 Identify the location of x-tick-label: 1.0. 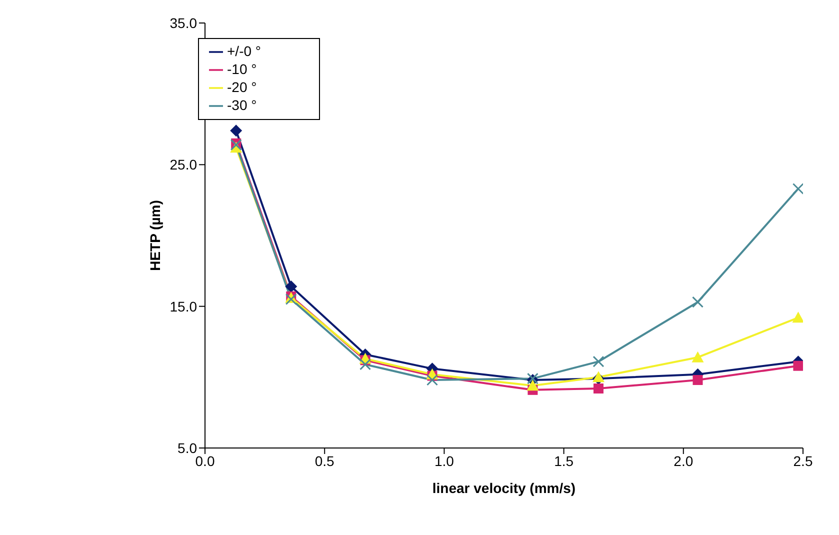
(444, 460).